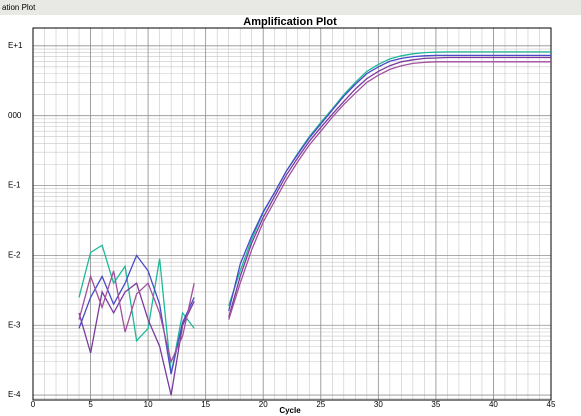 The image size is (581, 416). What do you see at coordinates (320, 404) in the screenshot?
I see `x-tick-label: 25` at bounding box center [320, 404].